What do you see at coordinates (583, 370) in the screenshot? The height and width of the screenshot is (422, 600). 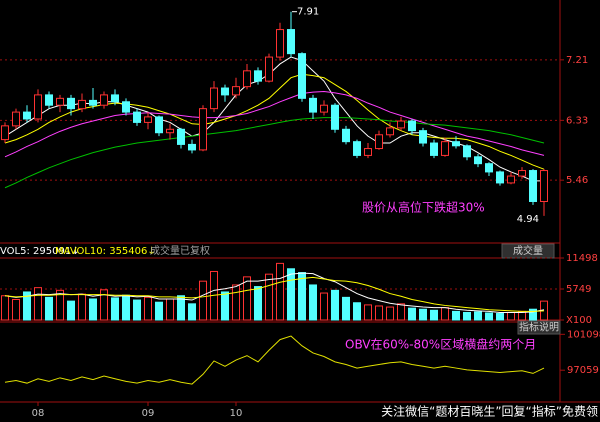 I see `y-tick-label: 97059` at bounding box center [583, 370].